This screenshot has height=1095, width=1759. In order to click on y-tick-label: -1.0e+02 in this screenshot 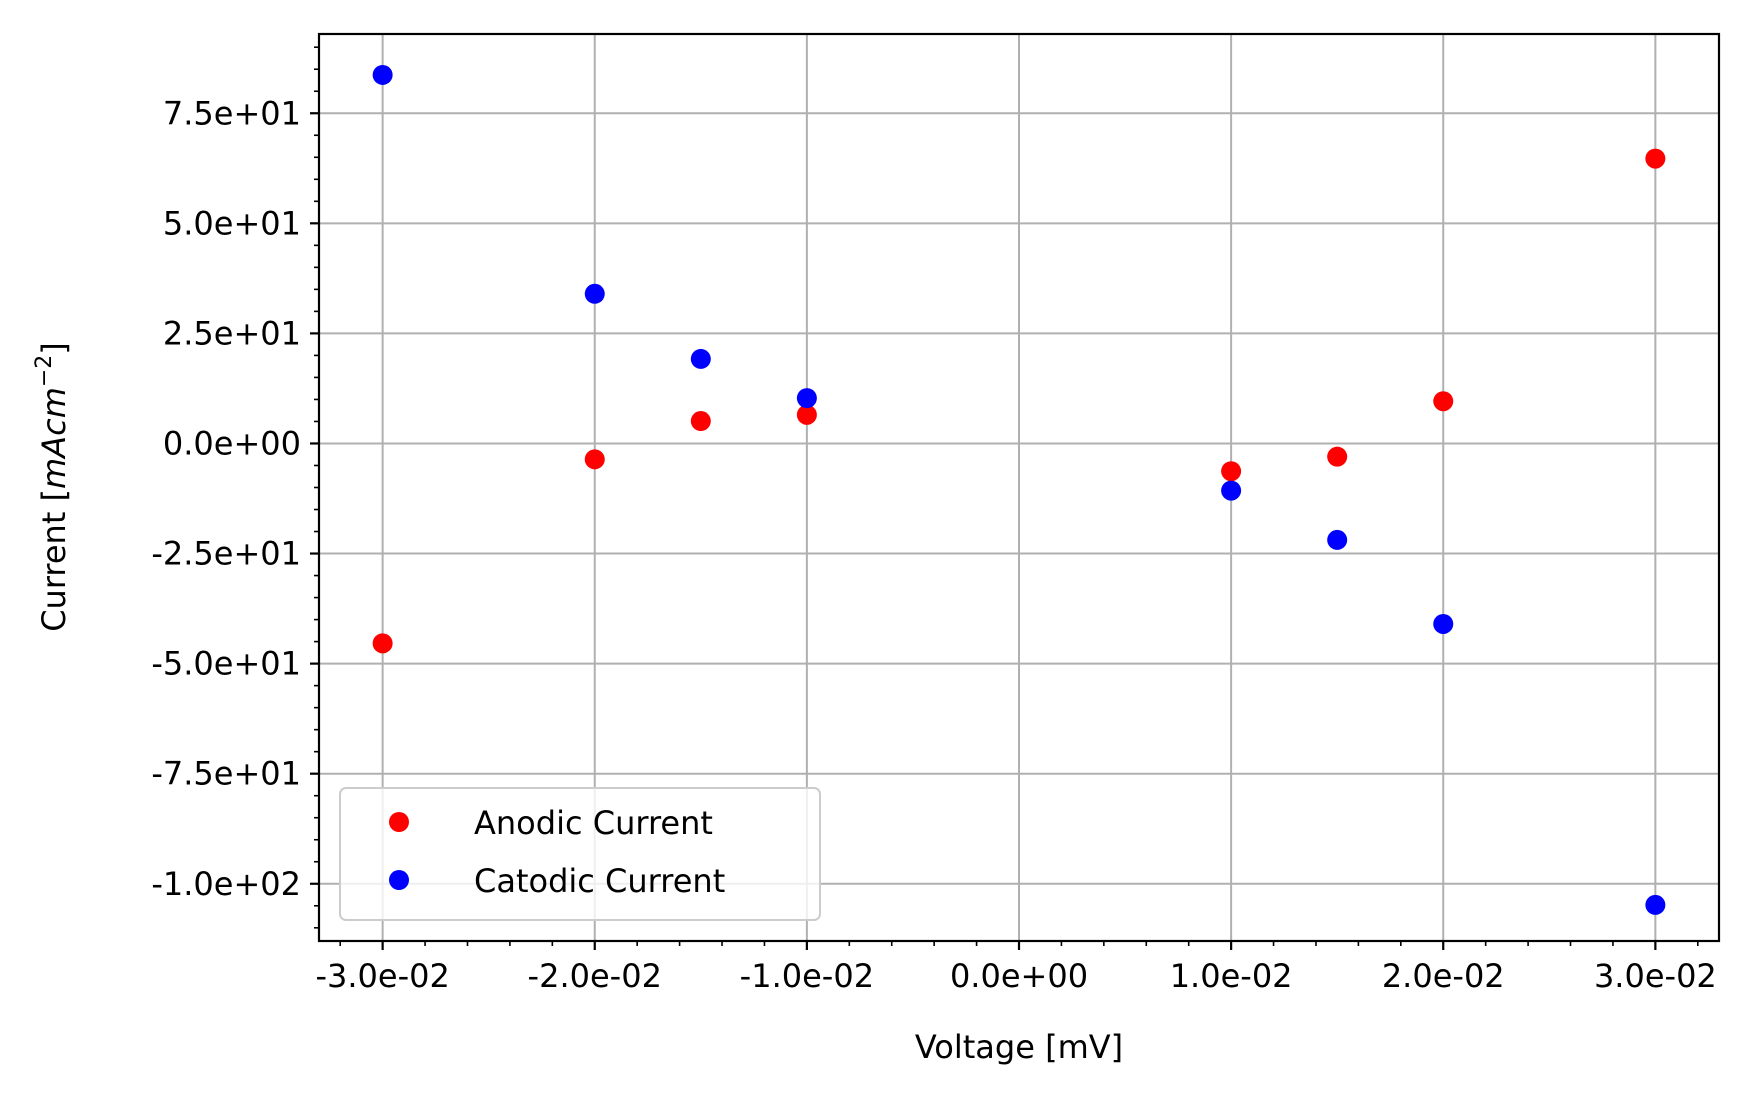, I will do `click(226, 884)`.